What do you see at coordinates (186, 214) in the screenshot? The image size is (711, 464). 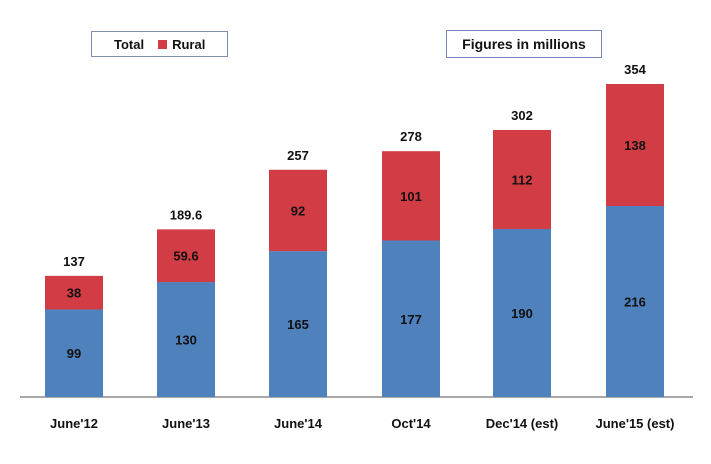 I see `data-label-total: 189.6` at bounding box center [186, 214].